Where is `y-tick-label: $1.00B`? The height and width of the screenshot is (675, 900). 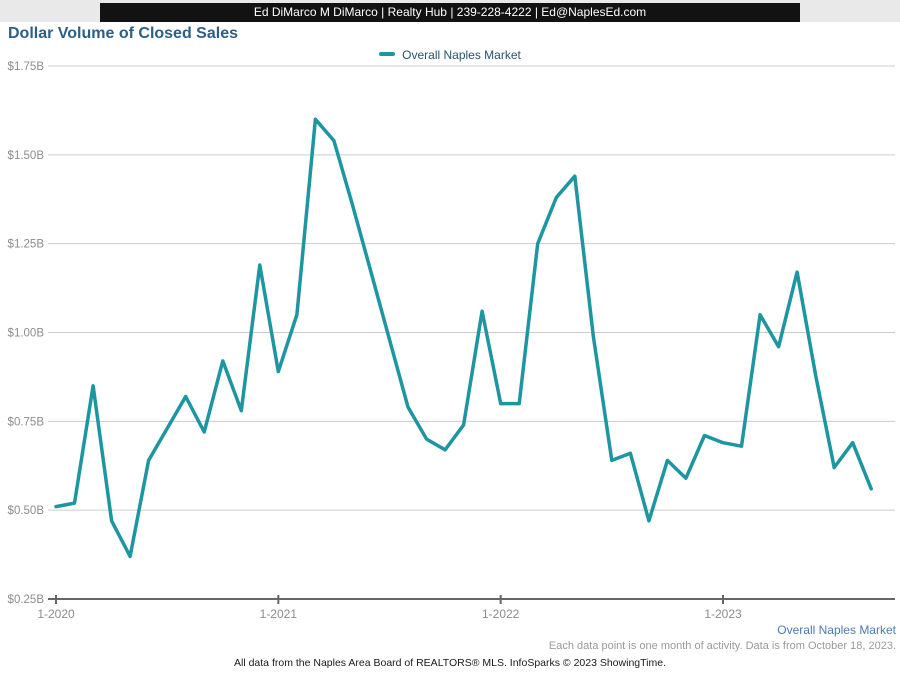 y-tick-label: $1.00B is located at coordinates (26, 334).